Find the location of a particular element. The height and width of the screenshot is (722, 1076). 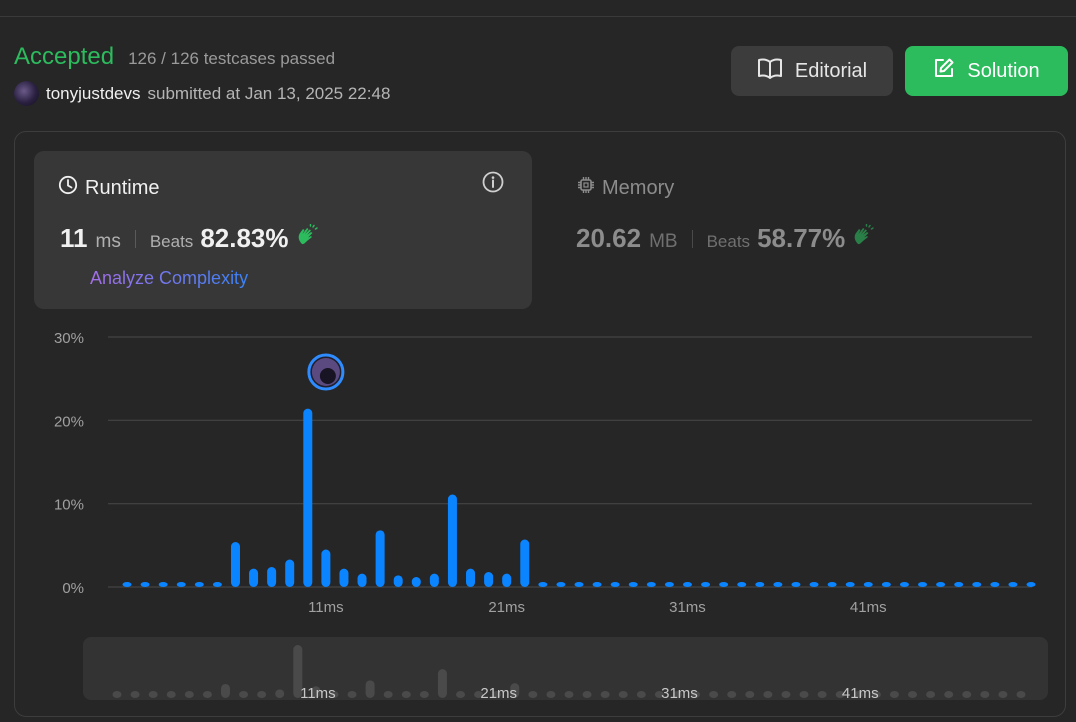

memory-title: Memory is located at coordinates (625, 188).